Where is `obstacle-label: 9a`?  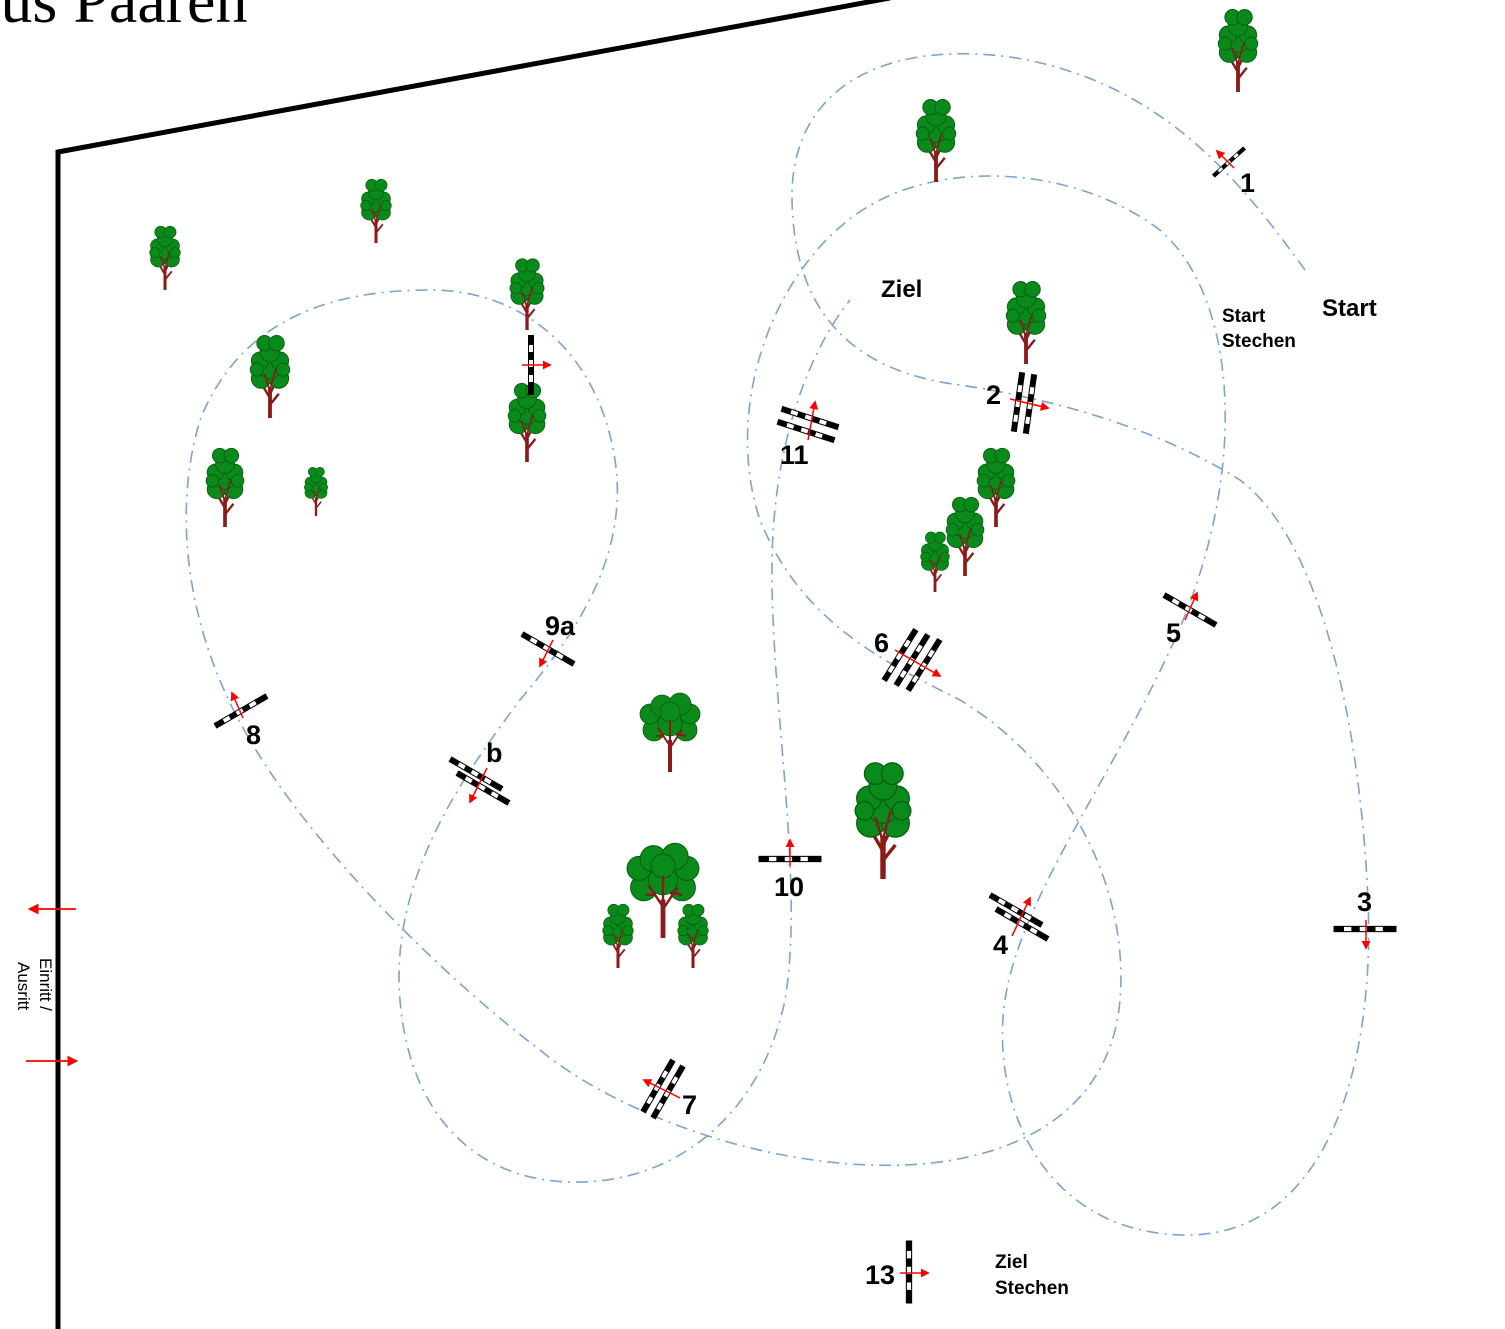
obstacle-label: 9a is located at coordinates (560, 626).